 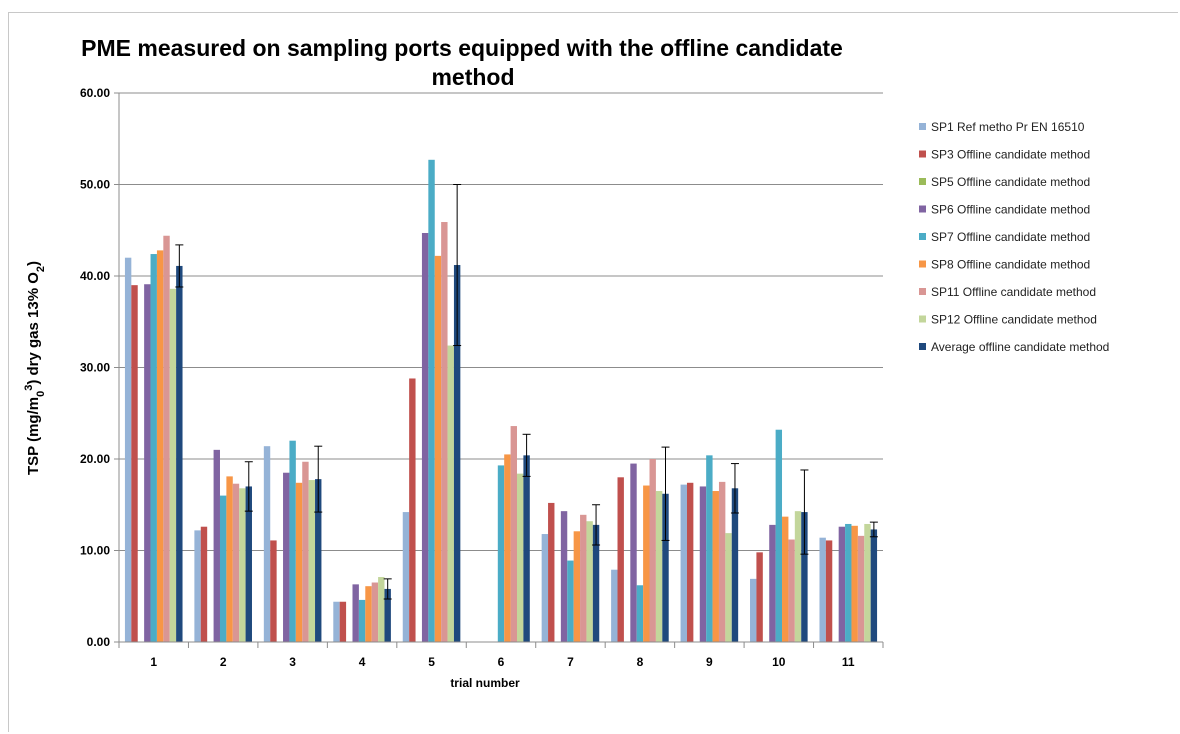 What do you see at coordinates (485, 683) in the screenshot?
I see `x-axis-title: trial number` at bounding box center [485, 683].